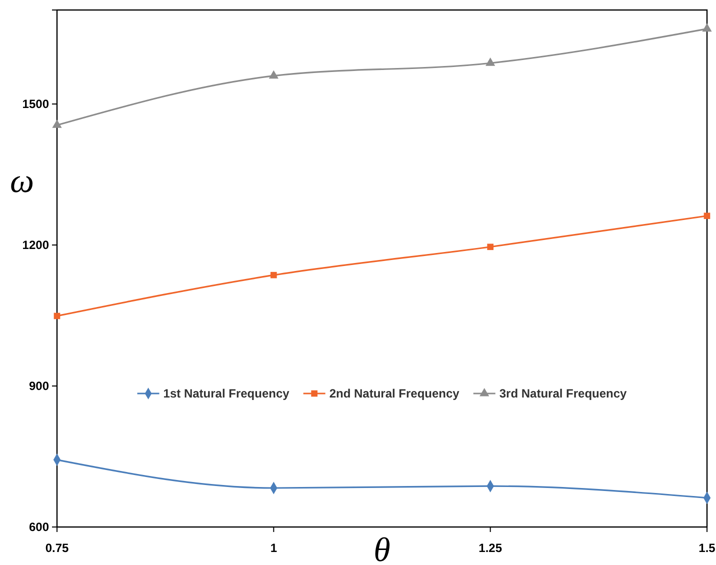  Describe the element at coordinates (36, 103) in the screenshot. I see `y-tick-label: 1500` at that location.